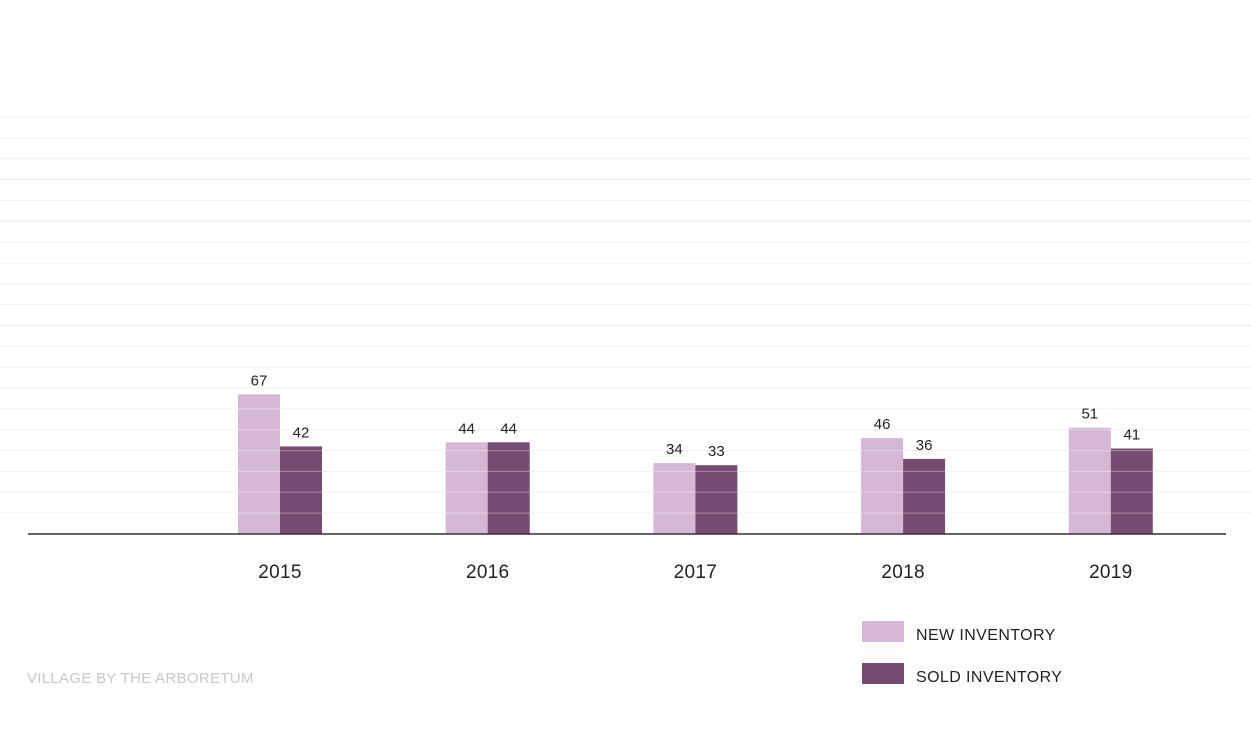  I want to click on value-label-sold-2019: 41, so click(1131, 435).